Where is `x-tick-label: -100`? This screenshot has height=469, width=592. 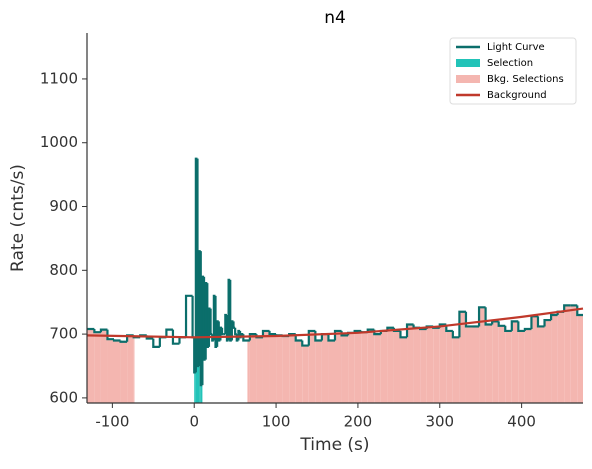
x-tick-label: -100 is located at coordinates (112, 422).